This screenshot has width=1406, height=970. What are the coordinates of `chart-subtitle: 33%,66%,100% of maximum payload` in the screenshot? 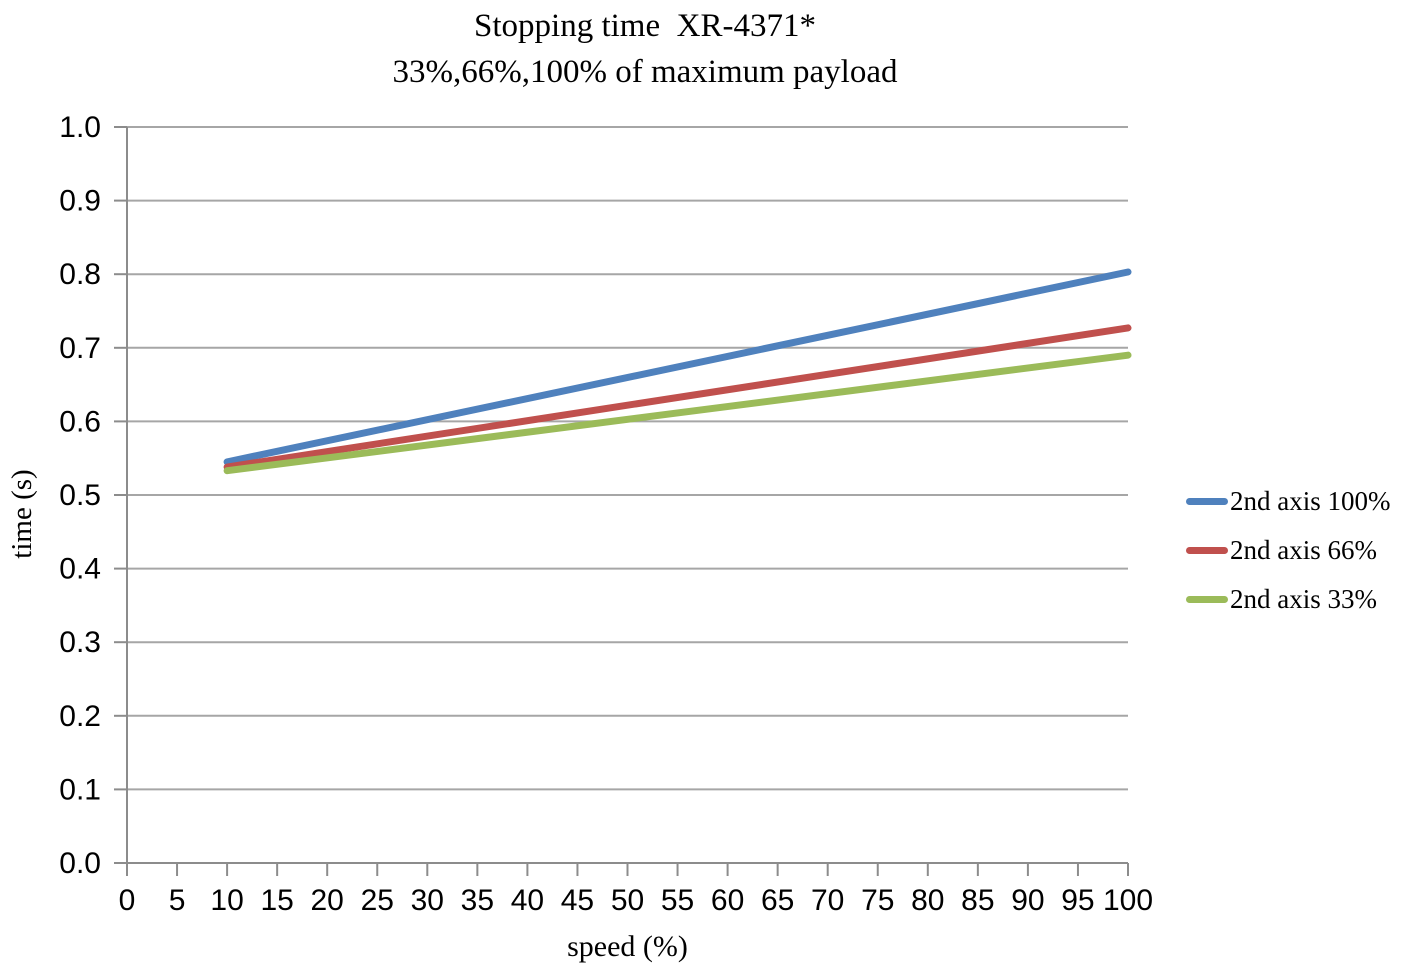 It's located at (645, 72).